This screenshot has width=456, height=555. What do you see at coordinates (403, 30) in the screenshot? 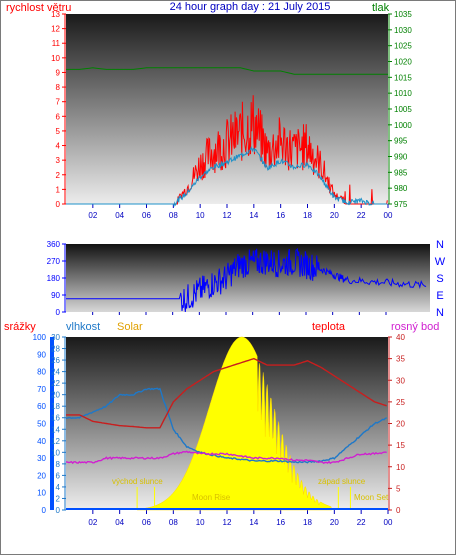
I see `pressure-tick-label: 1030` at bounding box center [403, 30].